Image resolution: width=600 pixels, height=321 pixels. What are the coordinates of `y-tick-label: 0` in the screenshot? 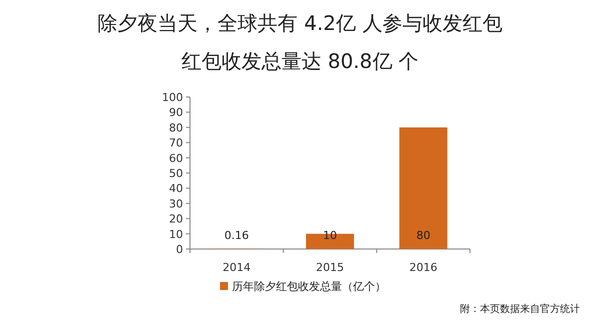 It's located at (179, 249).